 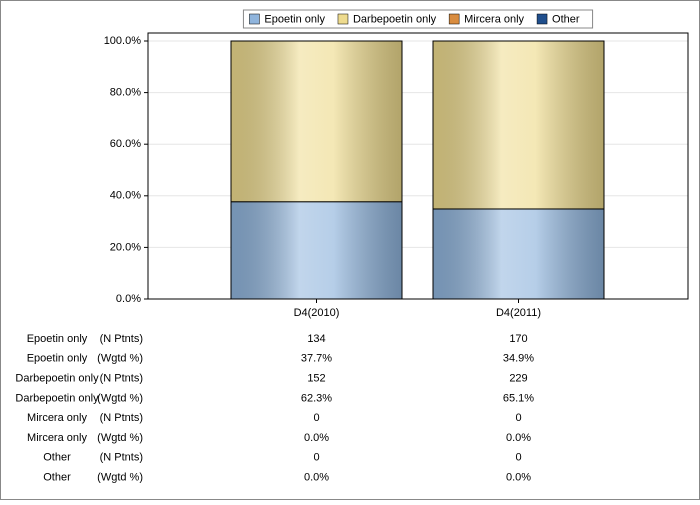 What do you see at coordinates (125, 247) in the screenshot?
I see `y-tick-label: 20.0%` at bounding box center [125, 247].